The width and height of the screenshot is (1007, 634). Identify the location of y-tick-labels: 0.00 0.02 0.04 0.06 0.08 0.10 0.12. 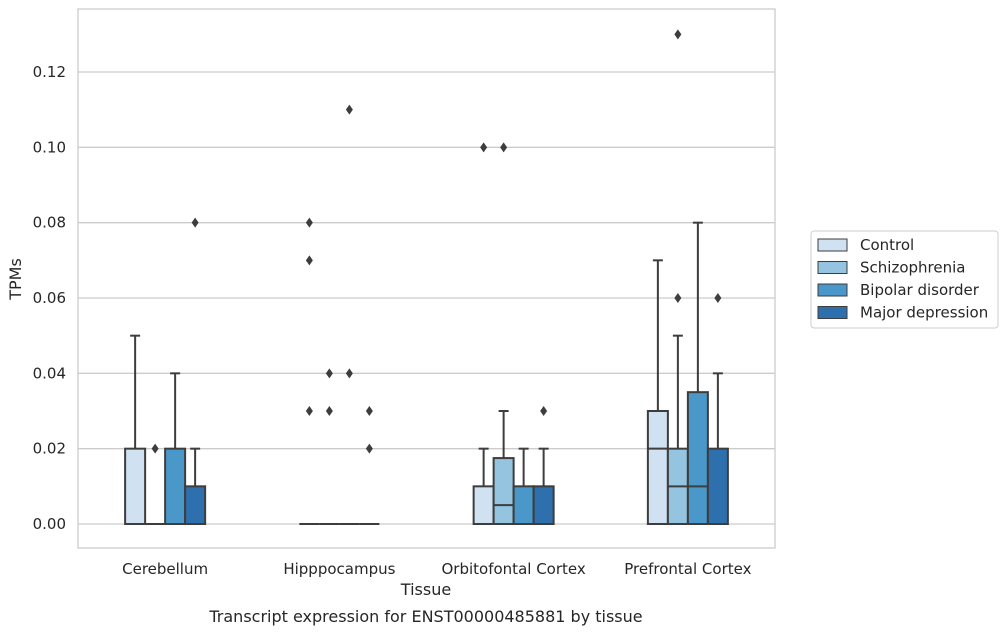
(49, 298).